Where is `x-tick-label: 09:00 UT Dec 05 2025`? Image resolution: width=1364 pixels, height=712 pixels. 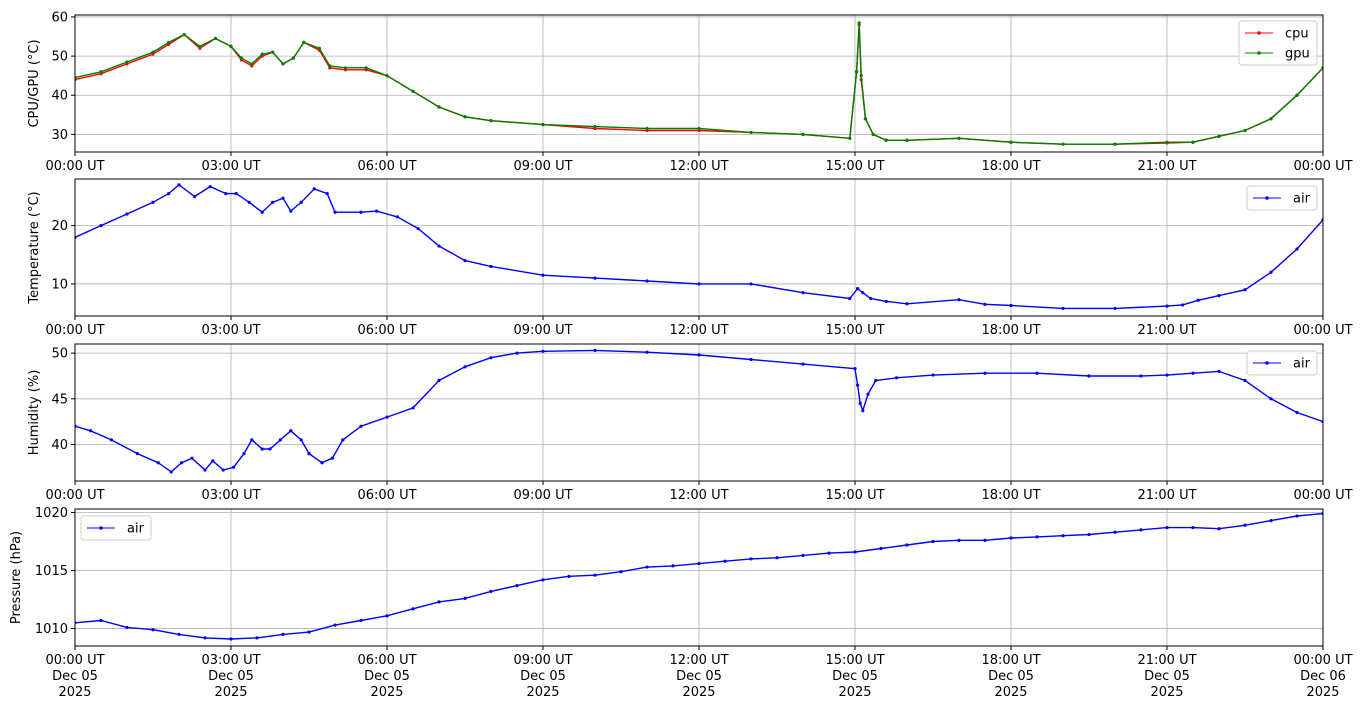 x-tick-label: 09:00 UT Dec 05 2025 is located at coordinates (542, 676).